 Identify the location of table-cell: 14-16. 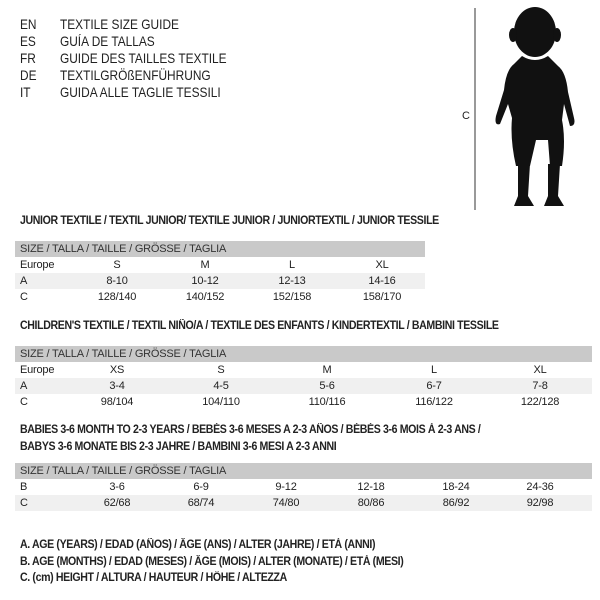
(382, 281).